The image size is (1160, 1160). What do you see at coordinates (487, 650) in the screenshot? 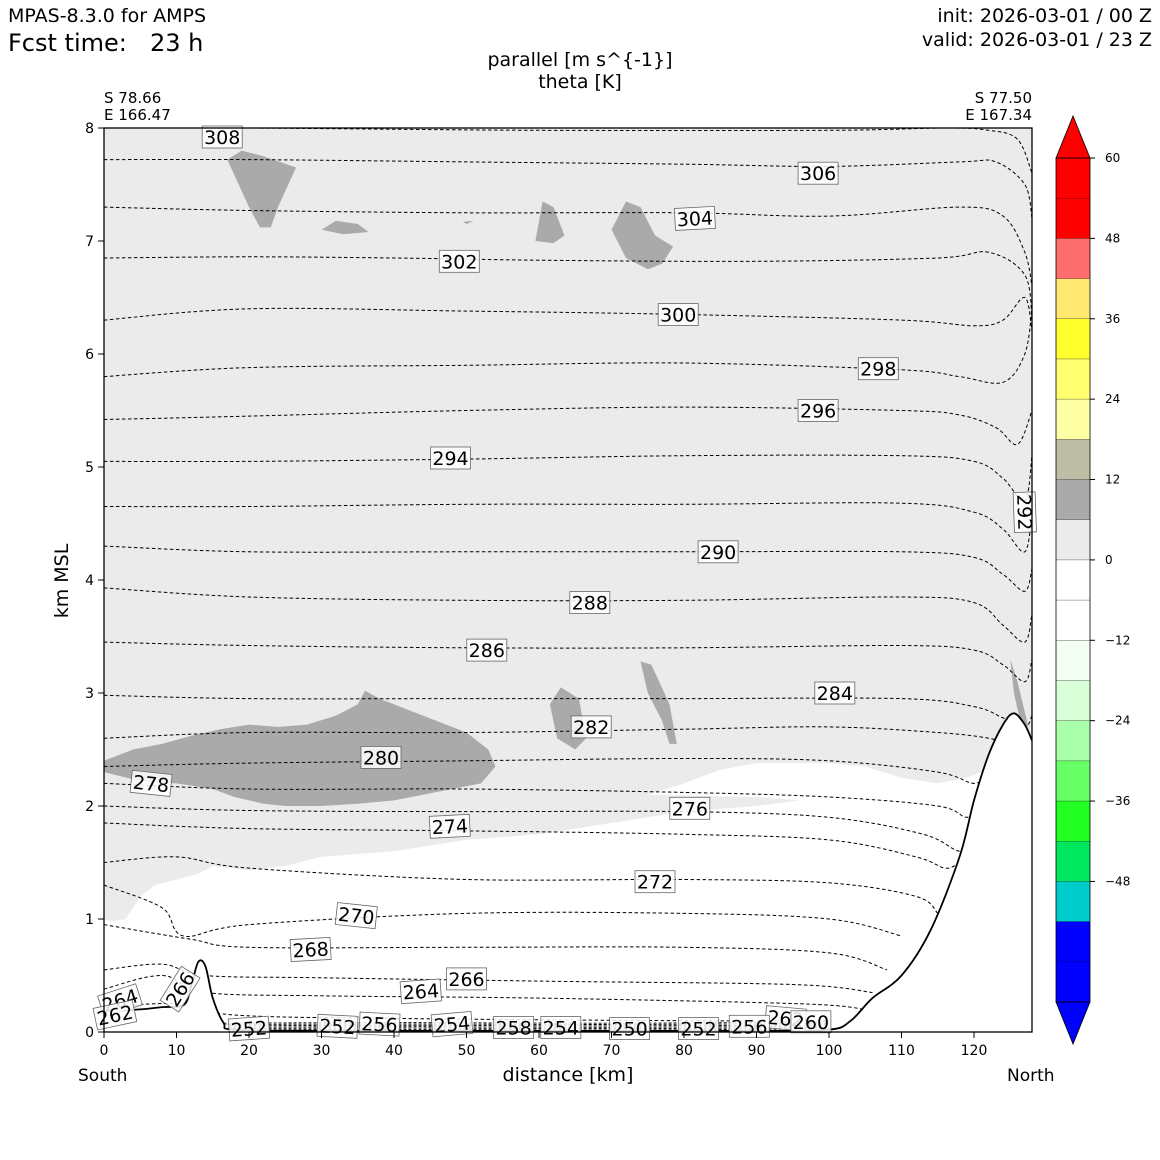
I see `contour-label-286-11: 286` at bounding box center [487, 650].